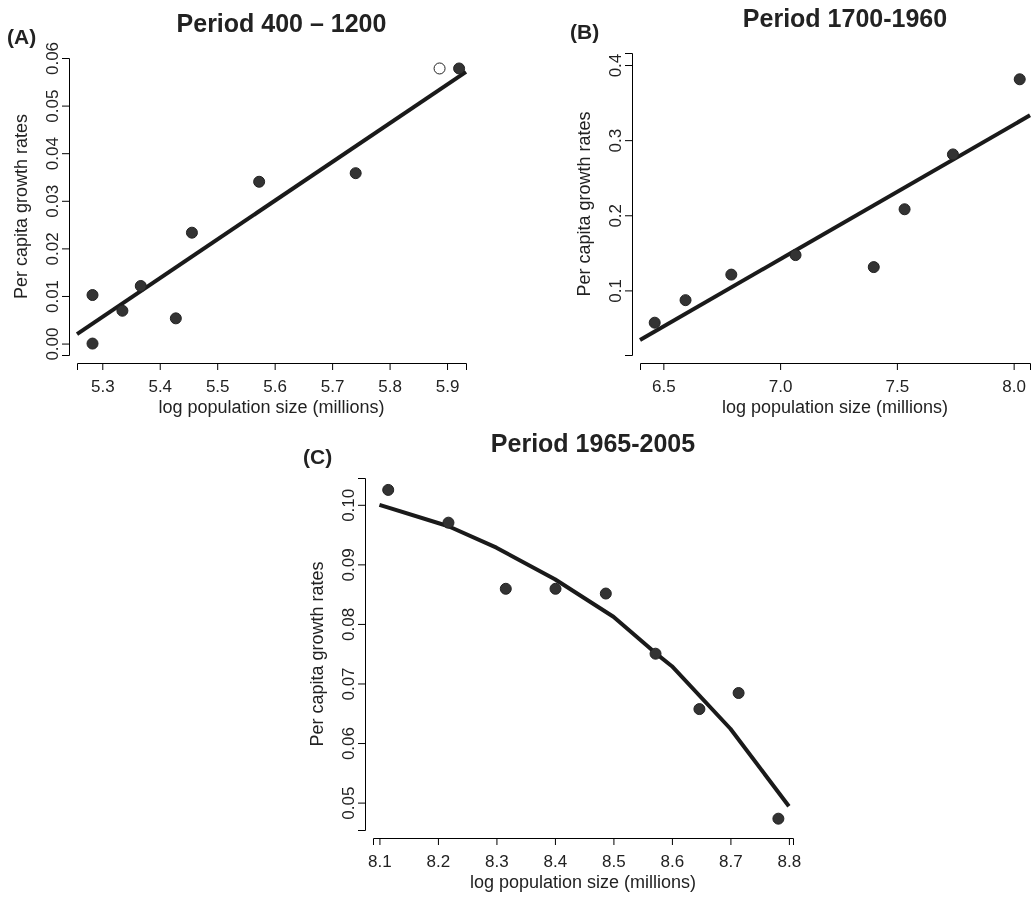 The image size is (1034, 907). Describe the element at coordinates (332, 386) in the screenshot. I see `x-tick-label: 5.7` at that location.